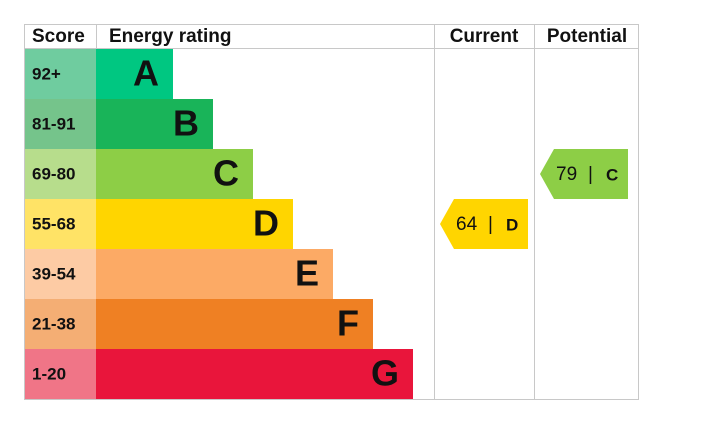 This screenshot has height=439, width=716. I want to click on header-energy-rating: Energy rating, so click(170, 36).